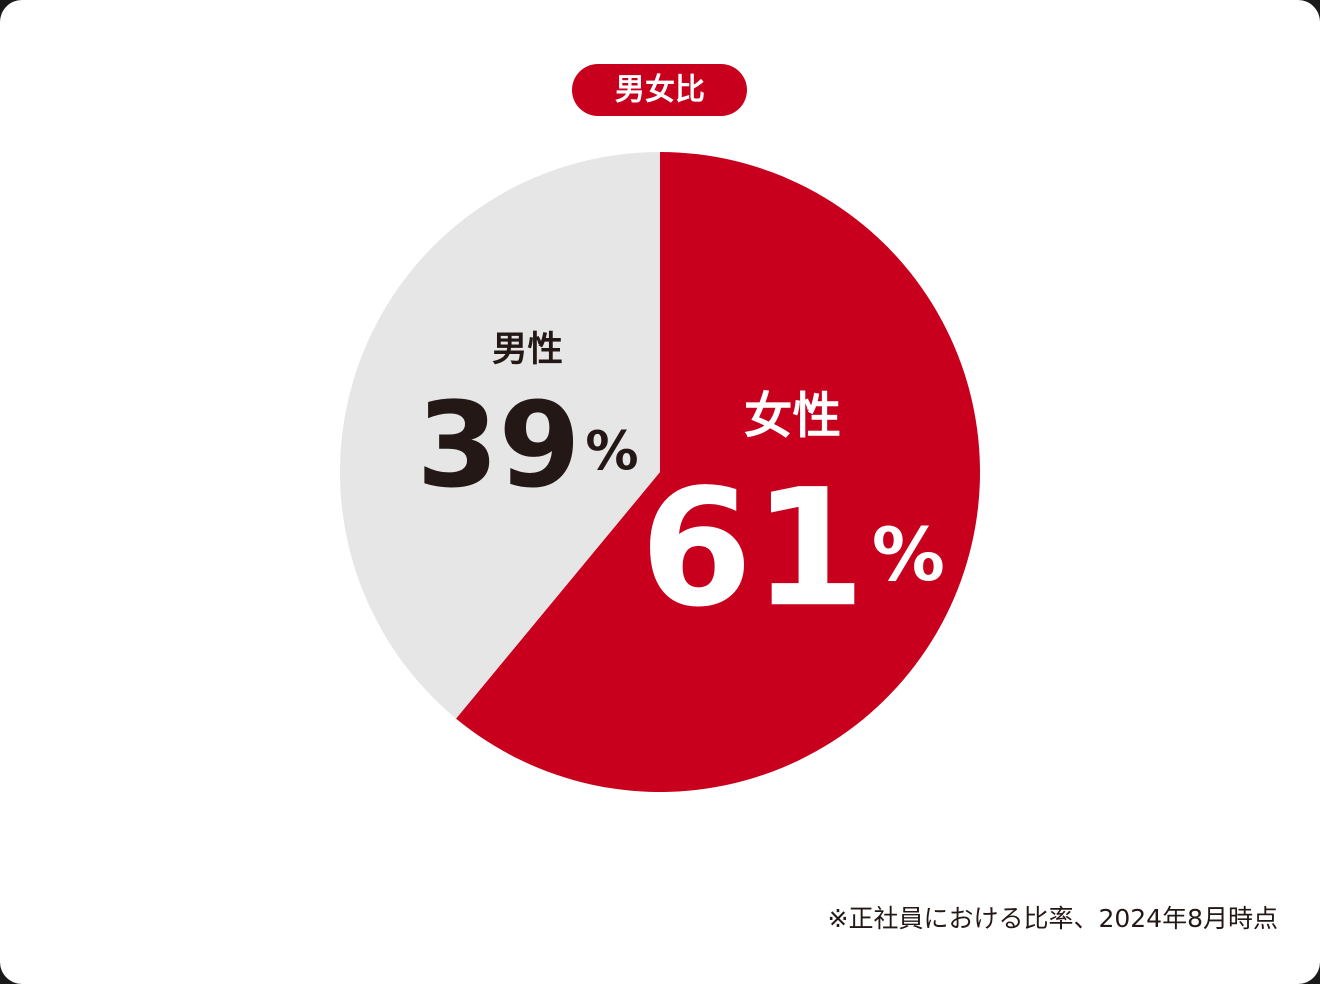 Image resolution: width=1320 pixels, height=984 pixels. I want to click on chart-title: 男女比, so click(660, 90).